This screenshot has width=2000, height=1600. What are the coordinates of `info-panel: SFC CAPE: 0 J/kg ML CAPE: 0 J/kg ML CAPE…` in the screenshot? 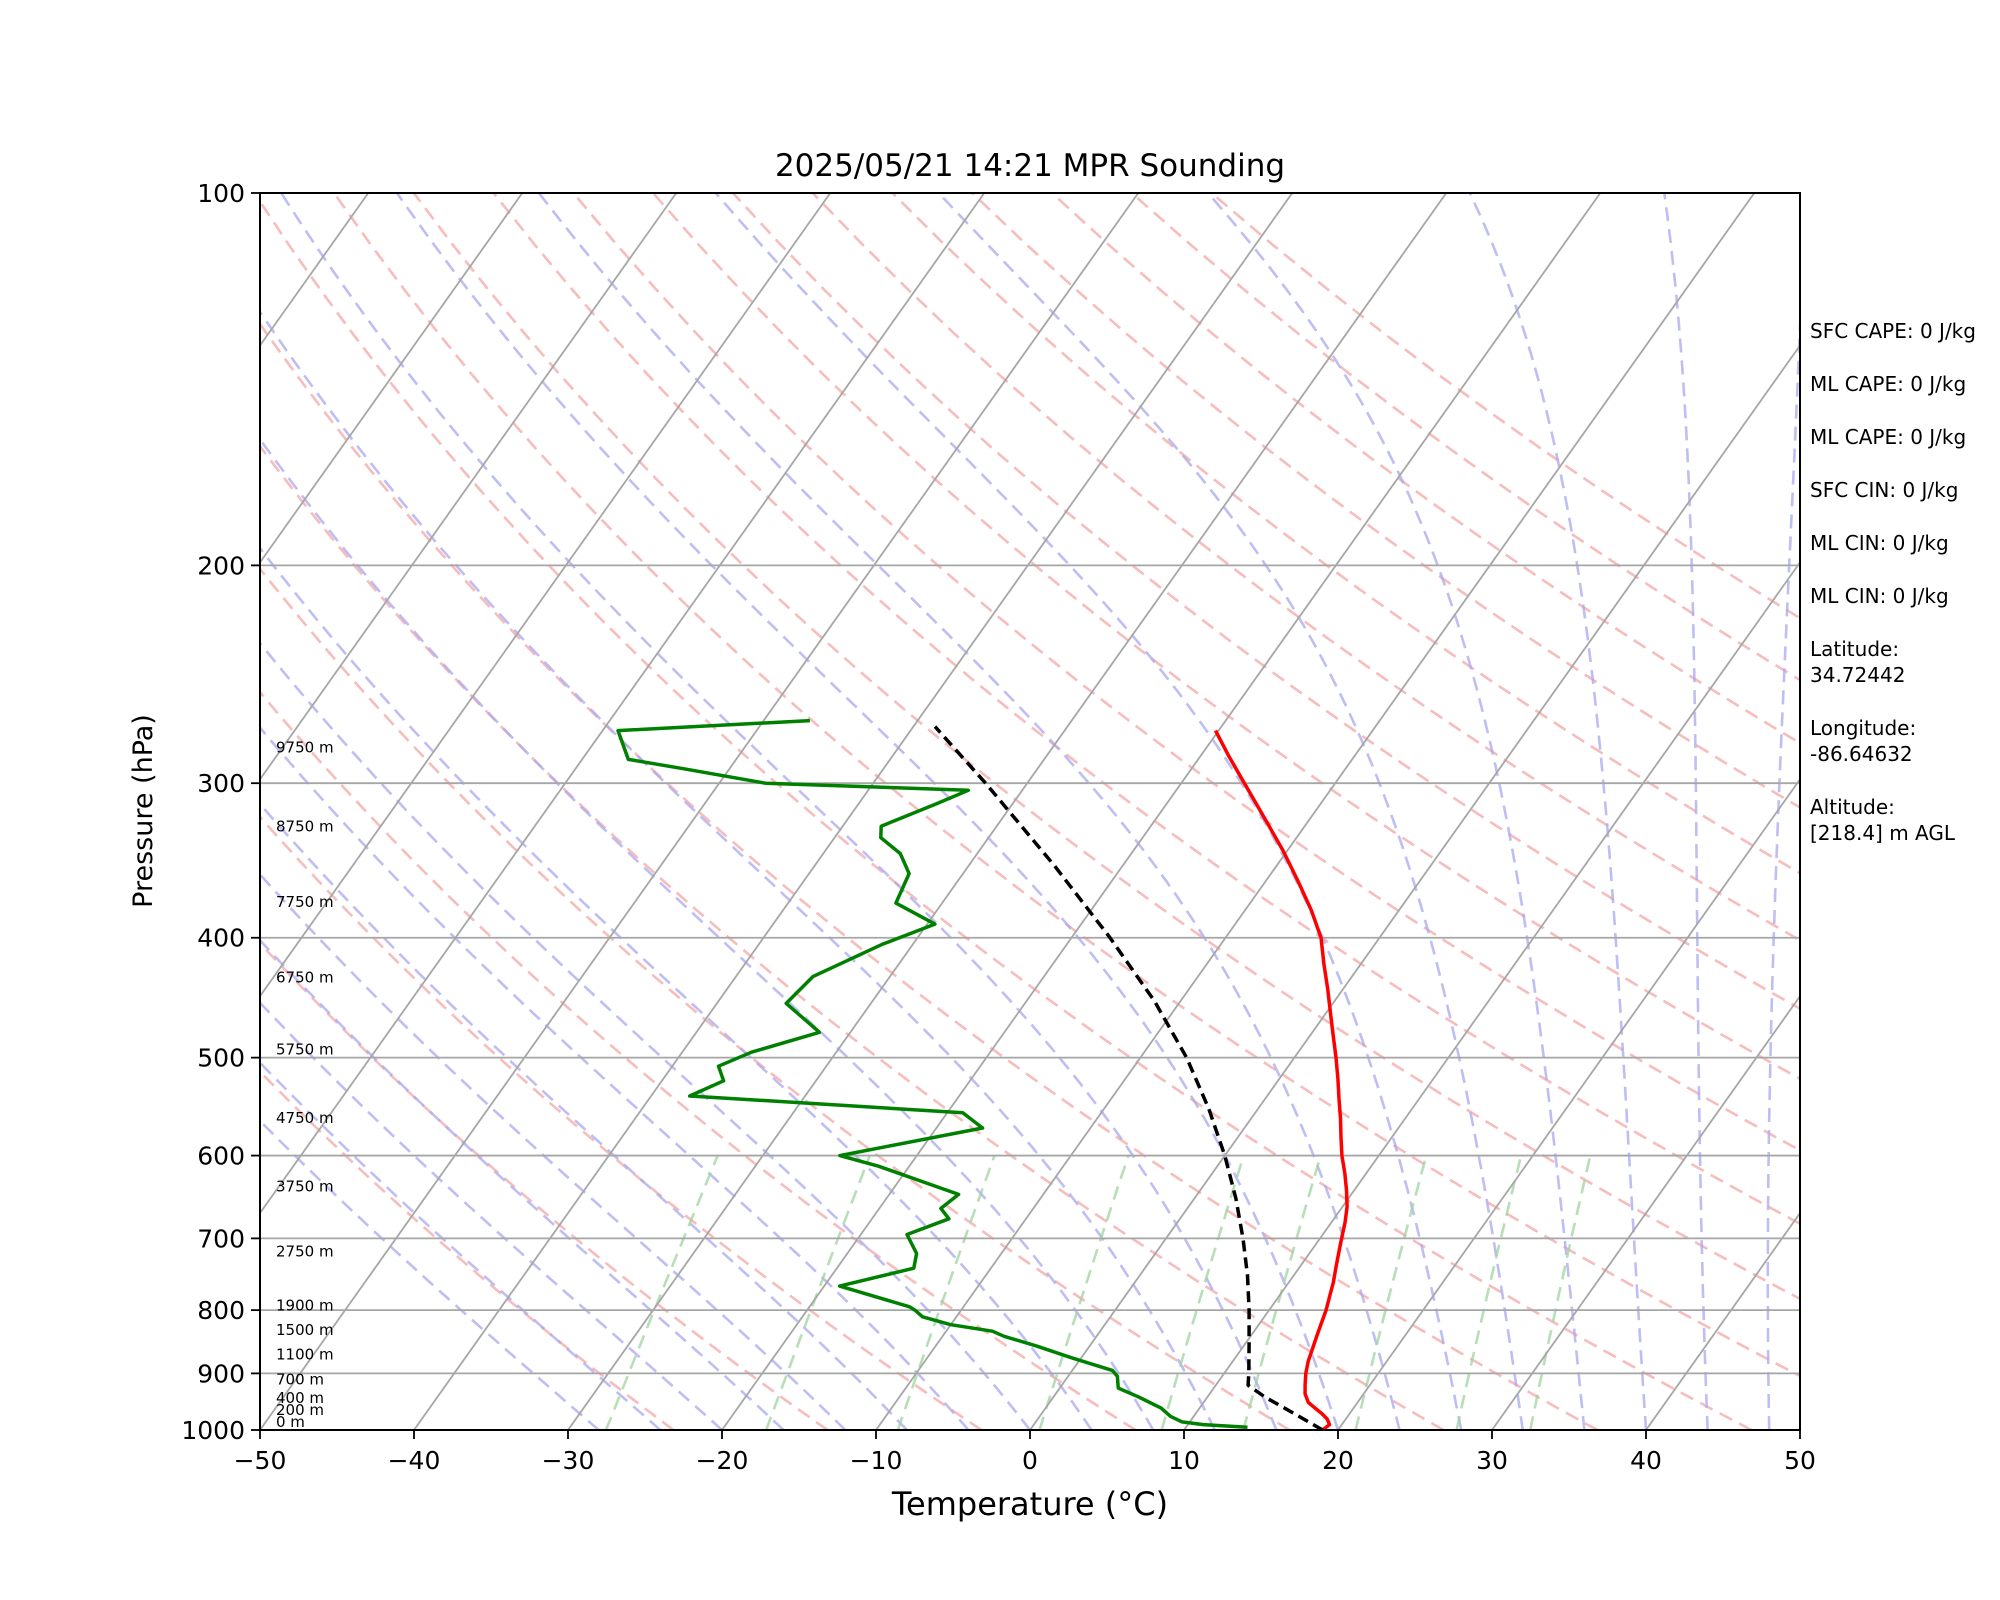 It's located at (1905, 595).